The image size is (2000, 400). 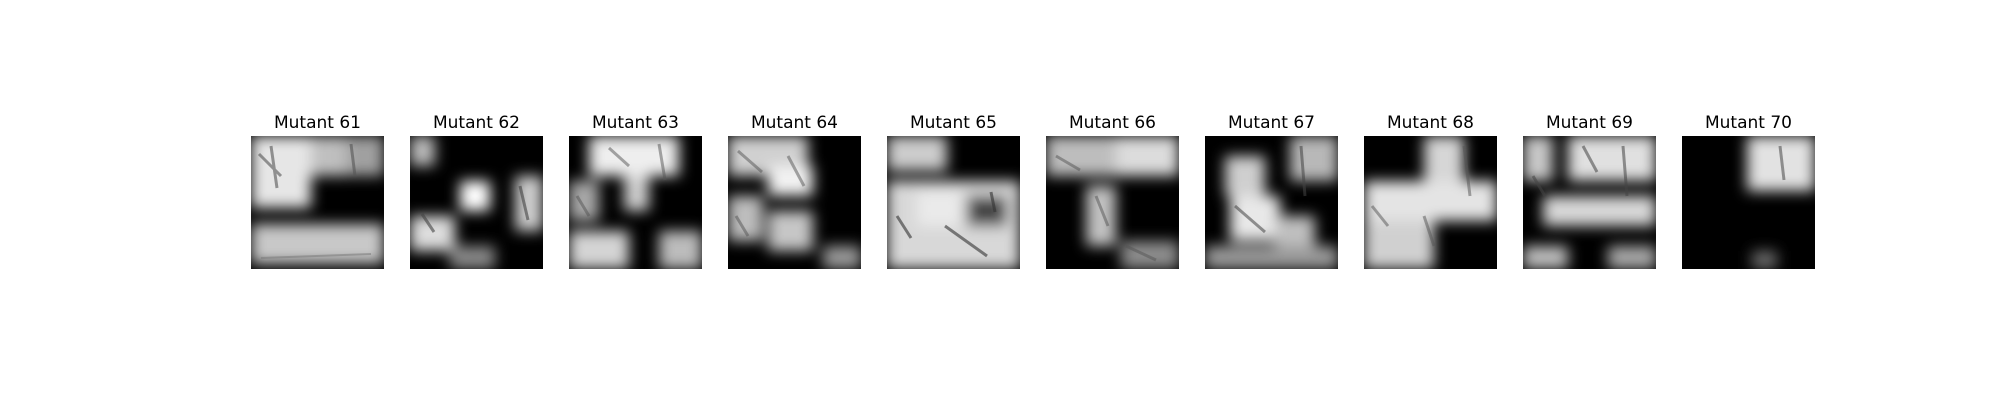 What do you see at coordinates (1112, 123) in the screenshot?
I see `panel-title: Mutant 66` at bounding box center [1112, 123].